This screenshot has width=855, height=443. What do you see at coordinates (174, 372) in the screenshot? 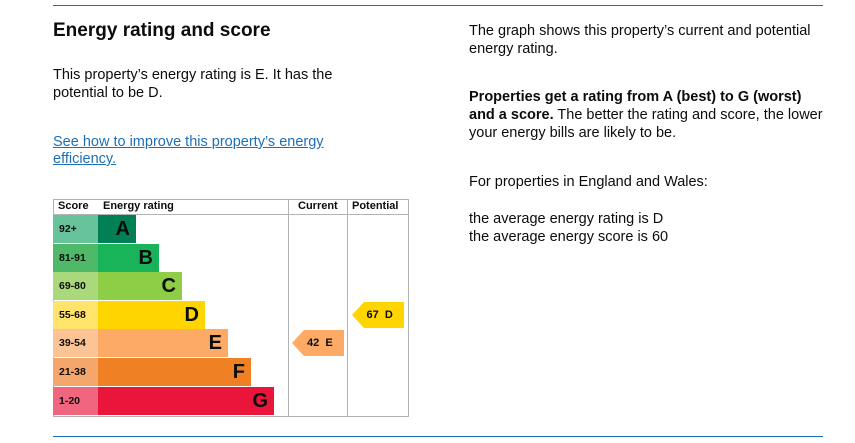
I see `band-bar: F` at bounding box center [174, 372].